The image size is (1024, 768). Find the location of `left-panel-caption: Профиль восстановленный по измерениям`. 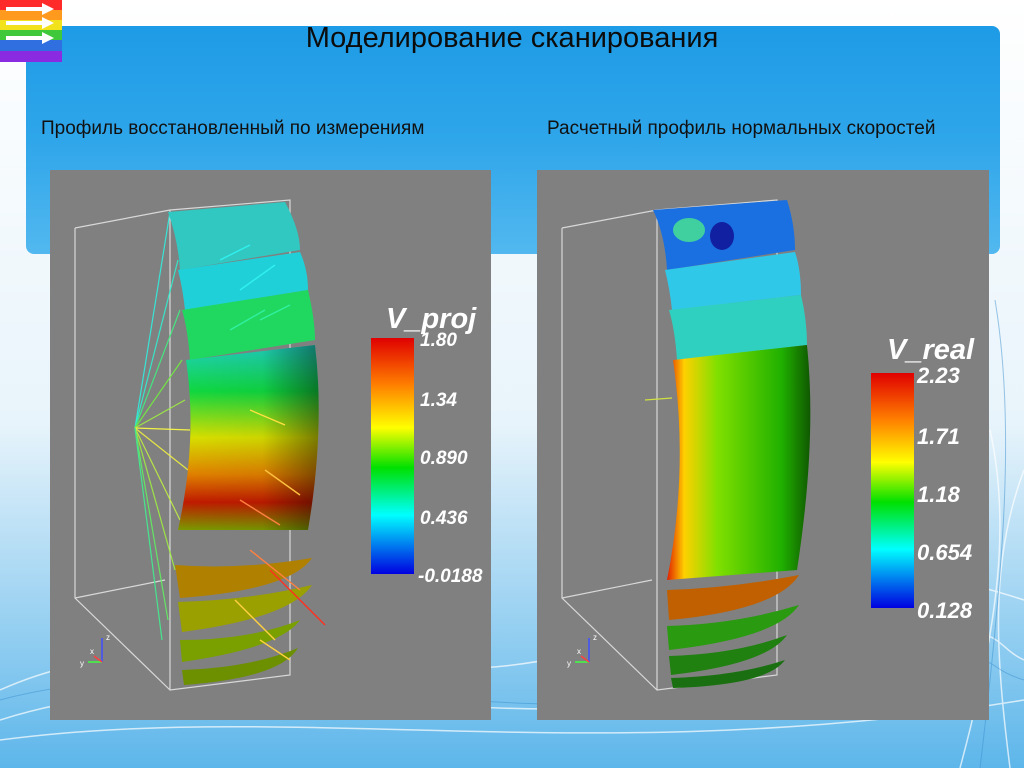

left-panel-caption: Профиль восстановленный по измерениям is located at coordinates (233, 128).